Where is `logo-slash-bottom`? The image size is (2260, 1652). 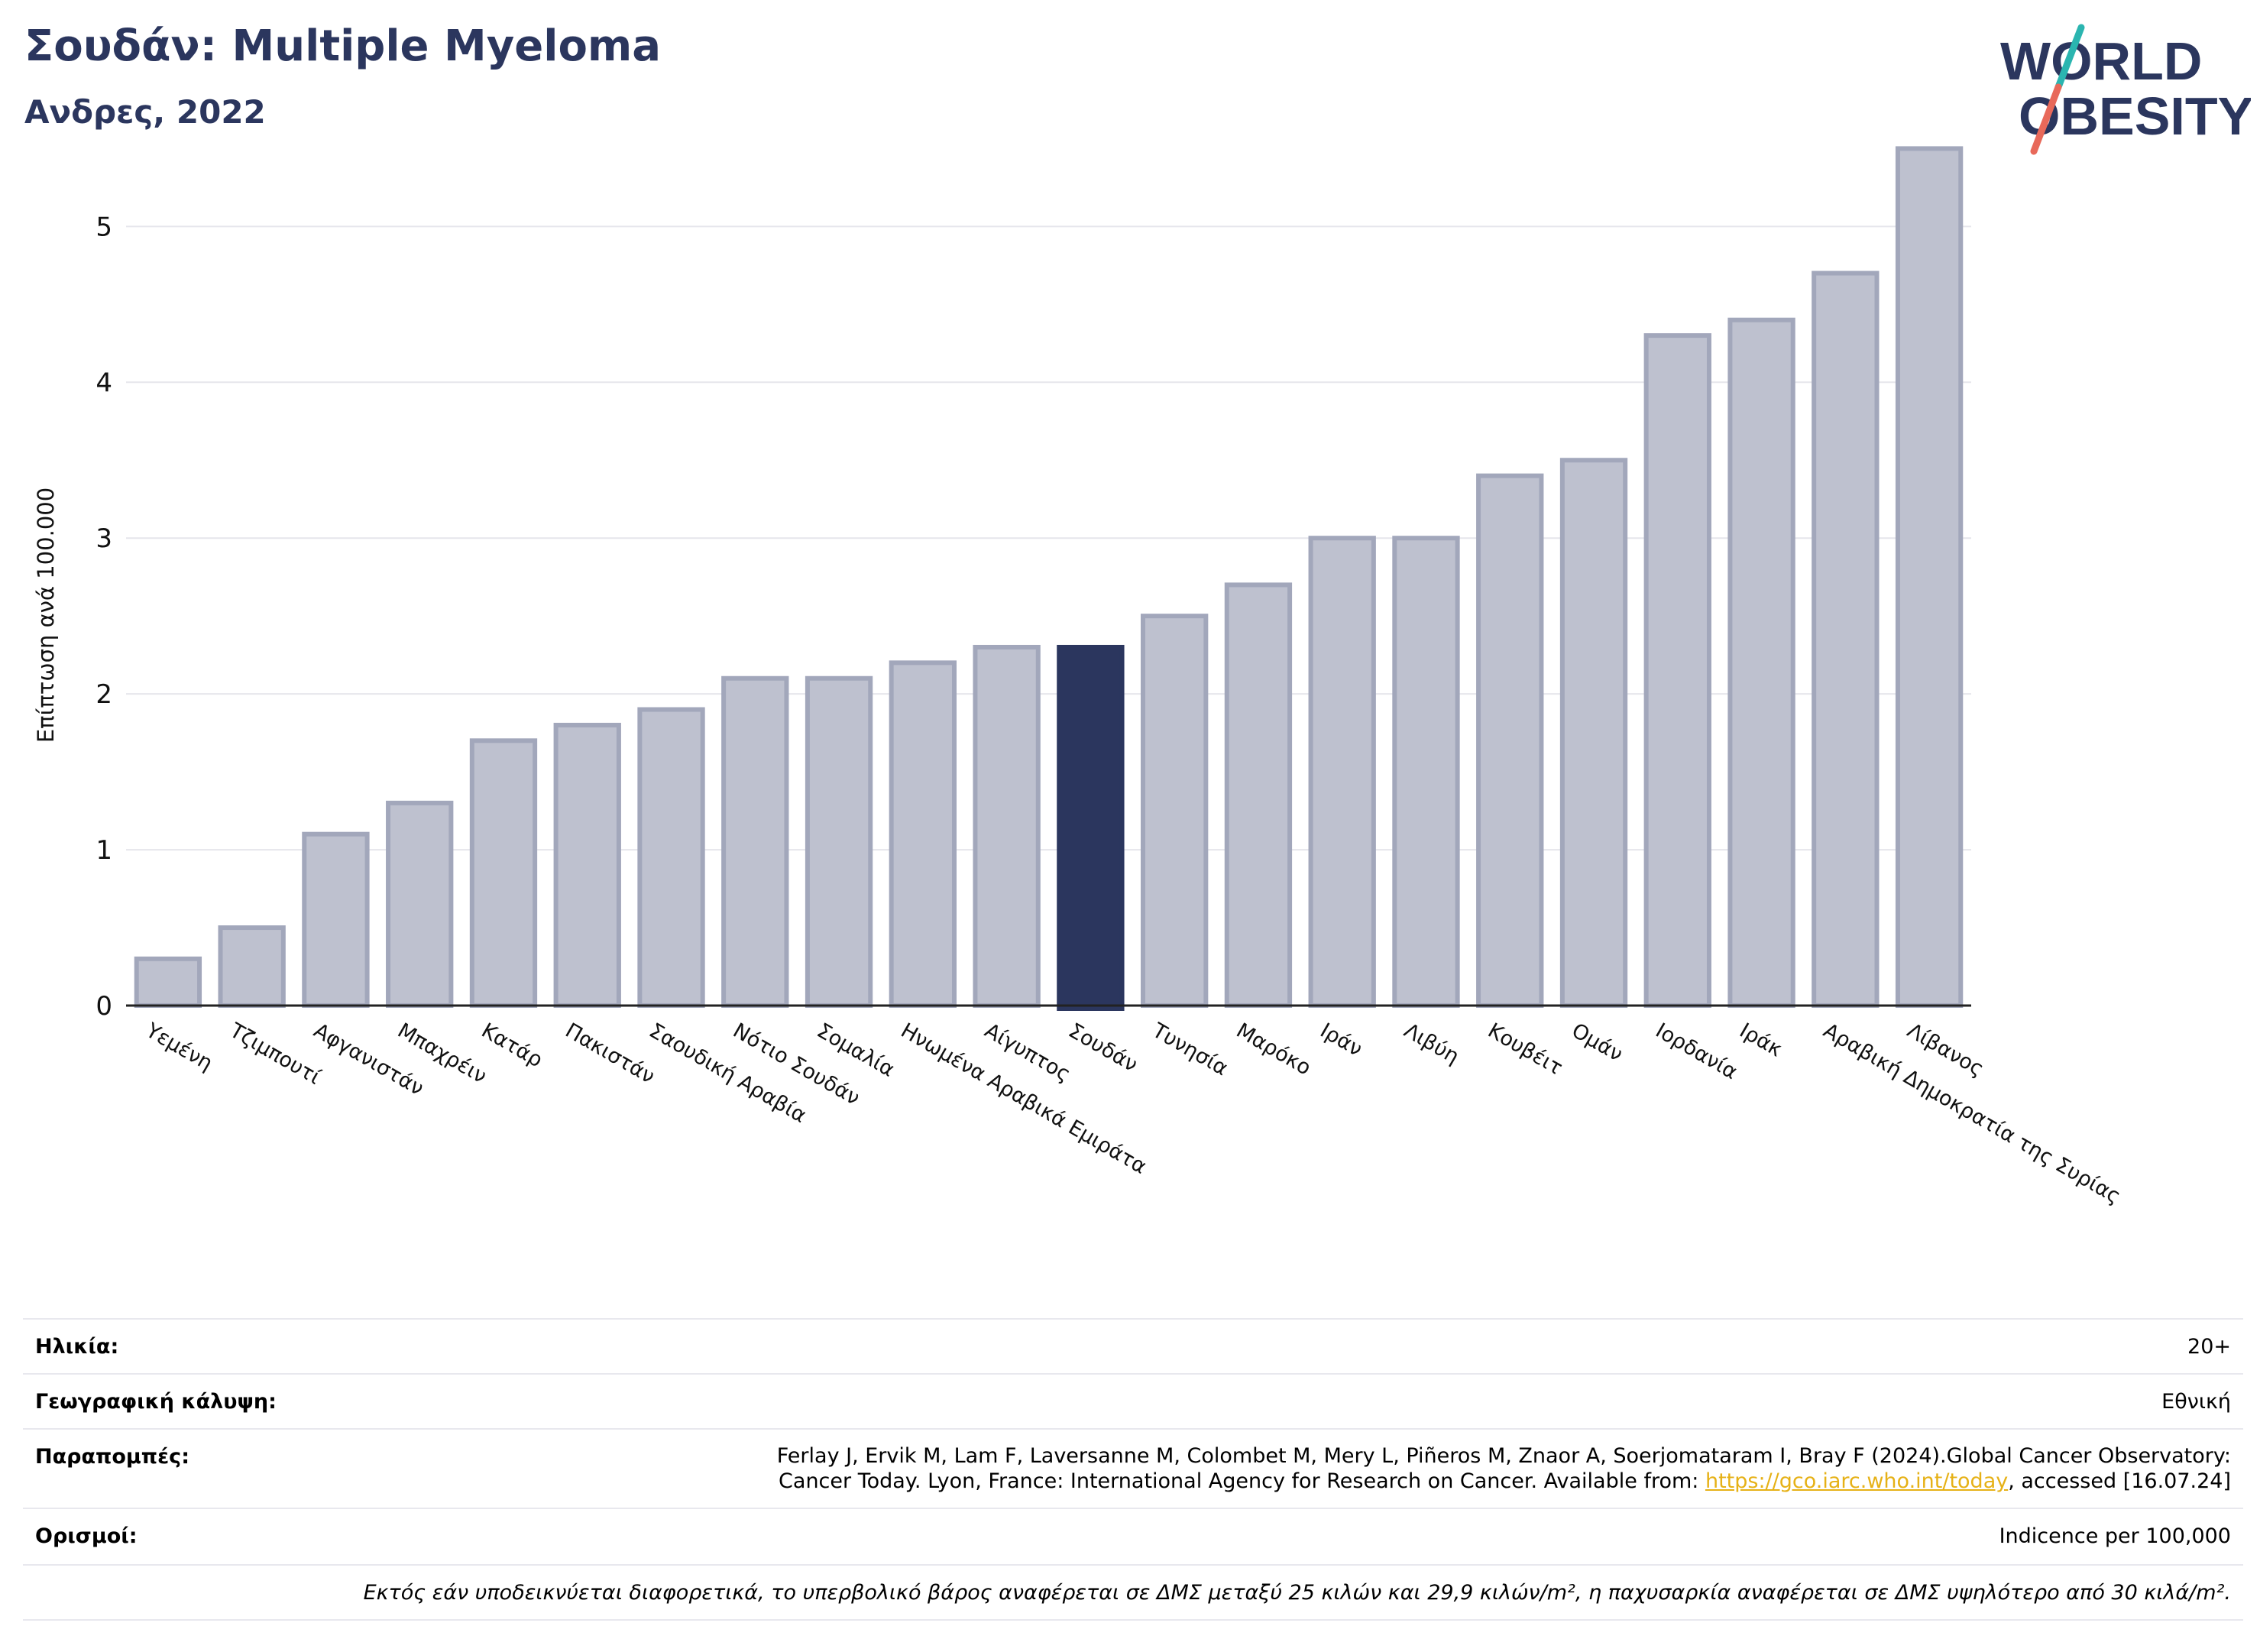
logo-slash-bottom is located at coordinates (2046, 119).